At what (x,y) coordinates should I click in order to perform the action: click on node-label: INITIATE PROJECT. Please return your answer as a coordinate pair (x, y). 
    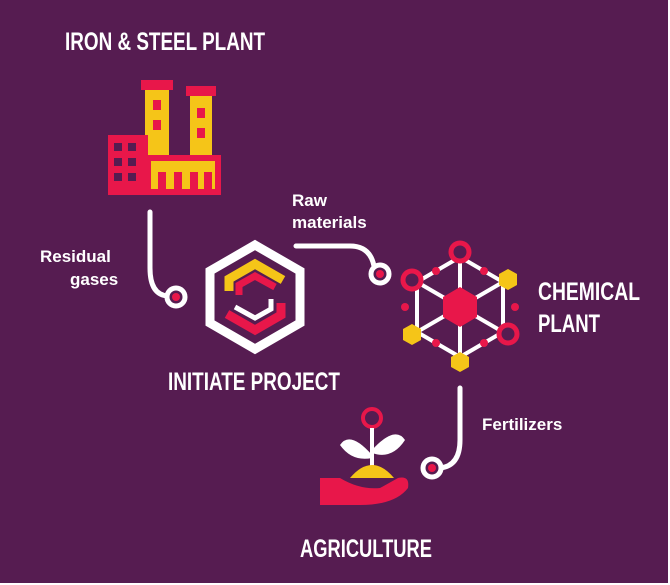
    Looking at the image, I should click on (254, 382).